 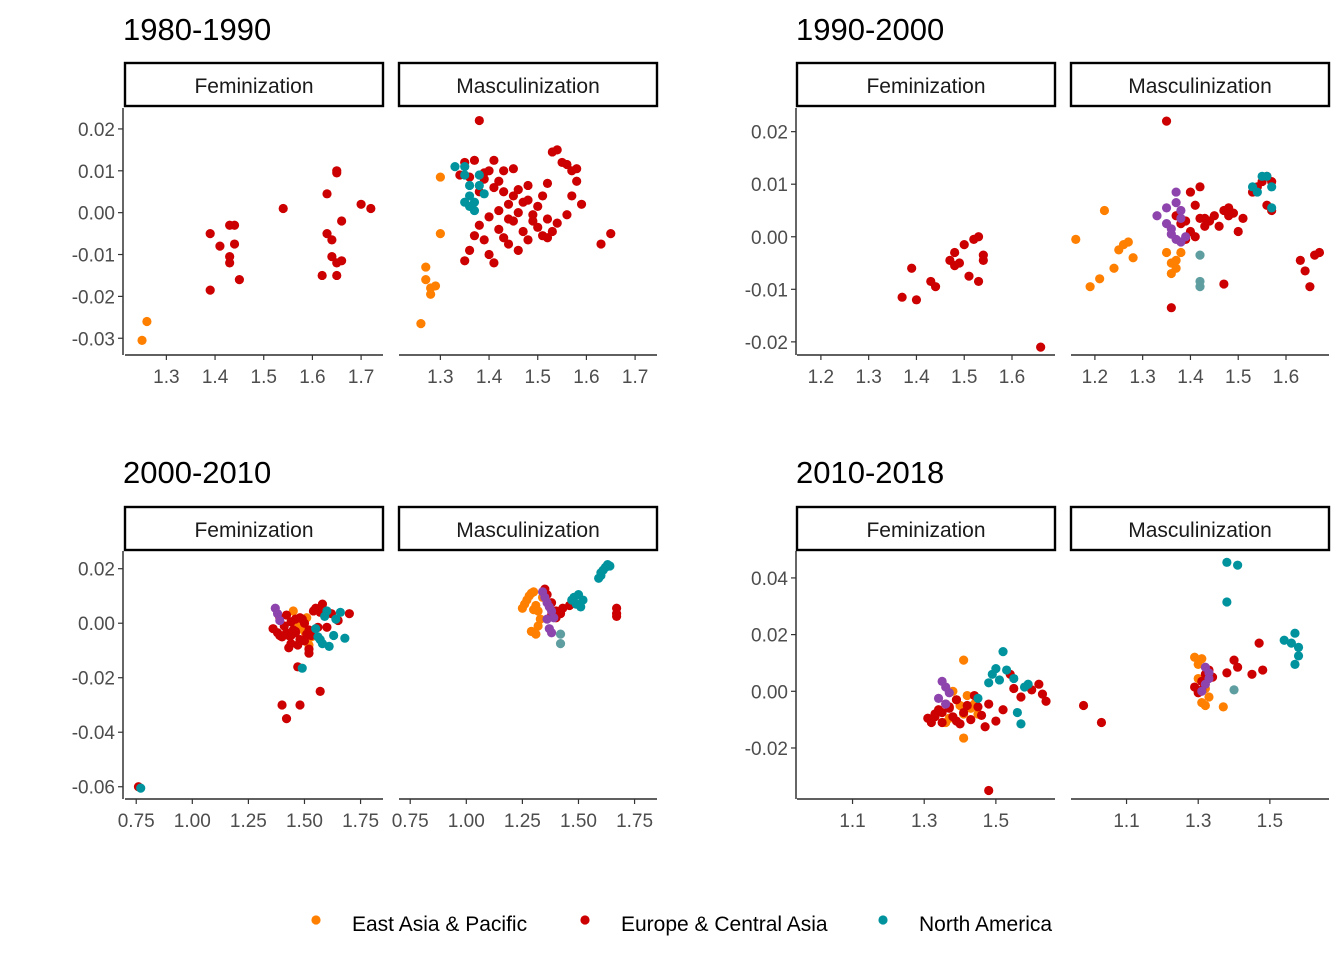 What do you see at coordinates (1262, 192) in the screenshot?
I see `series-north-america` at bounding box center [1262, 192].